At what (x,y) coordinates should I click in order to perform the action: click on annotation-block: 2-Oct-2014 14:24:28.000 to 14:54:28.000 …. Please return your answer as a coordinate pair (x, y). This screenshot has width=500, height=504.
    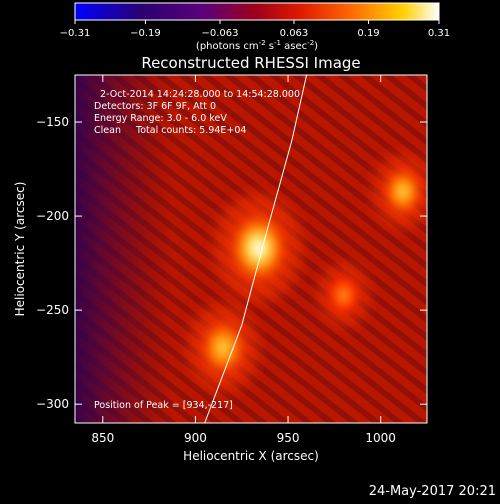
    Looking at the image, I should click on (197, 112).